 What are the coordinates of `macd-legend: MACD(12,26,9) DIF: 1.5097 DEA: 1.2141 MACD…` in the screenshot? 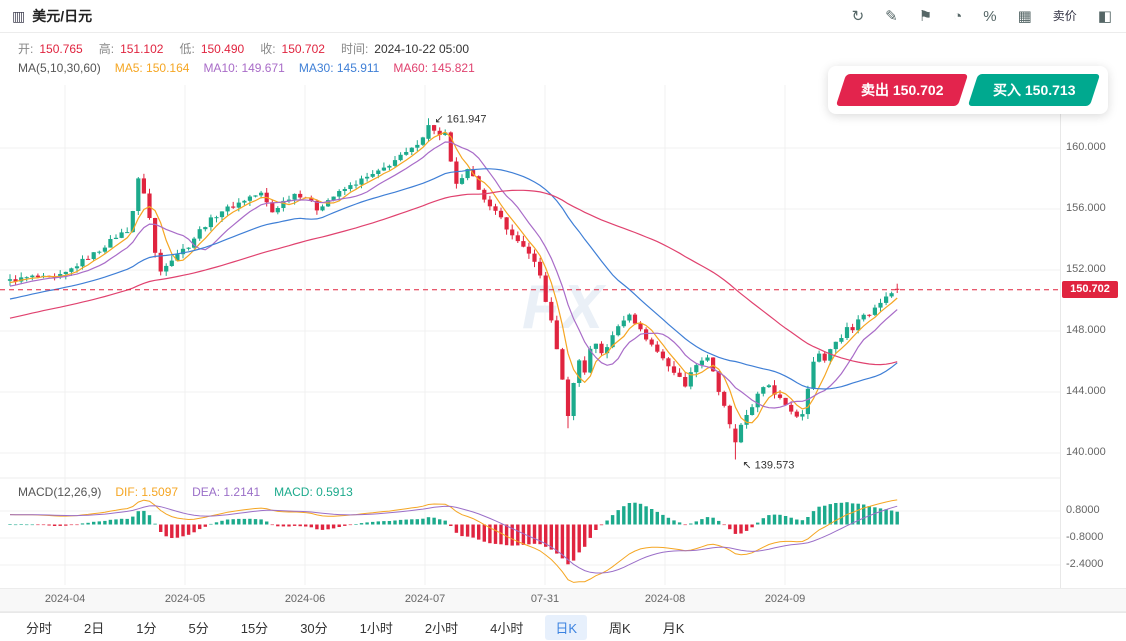 It's located at (185, 492).